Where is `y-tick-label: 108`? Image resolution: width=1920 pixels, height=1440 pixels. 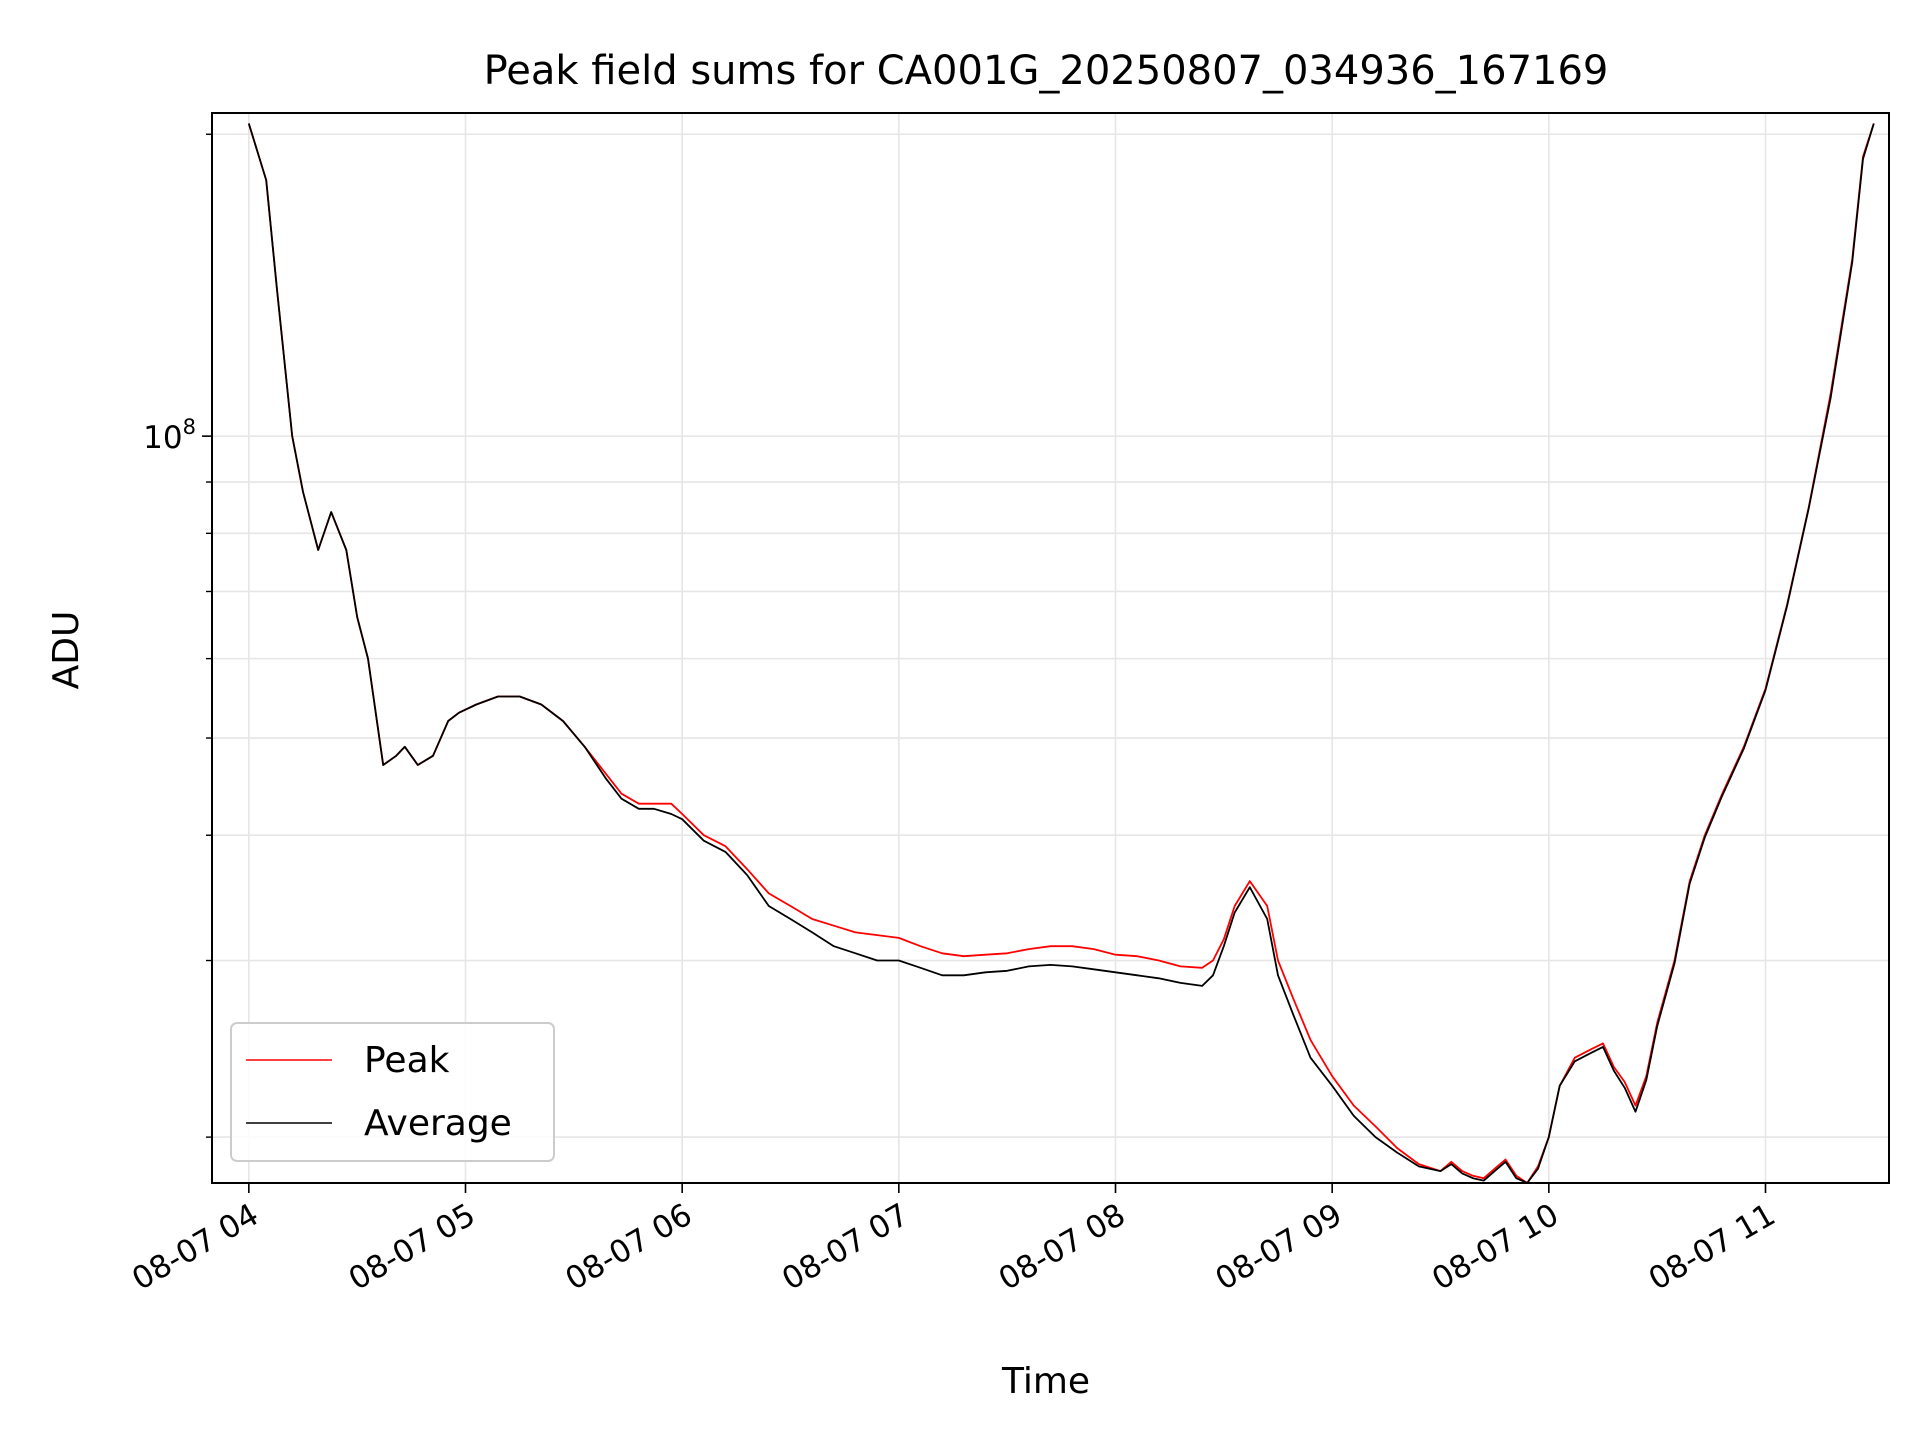 y-tick-label: 108 is located at coordinates (169, 435).